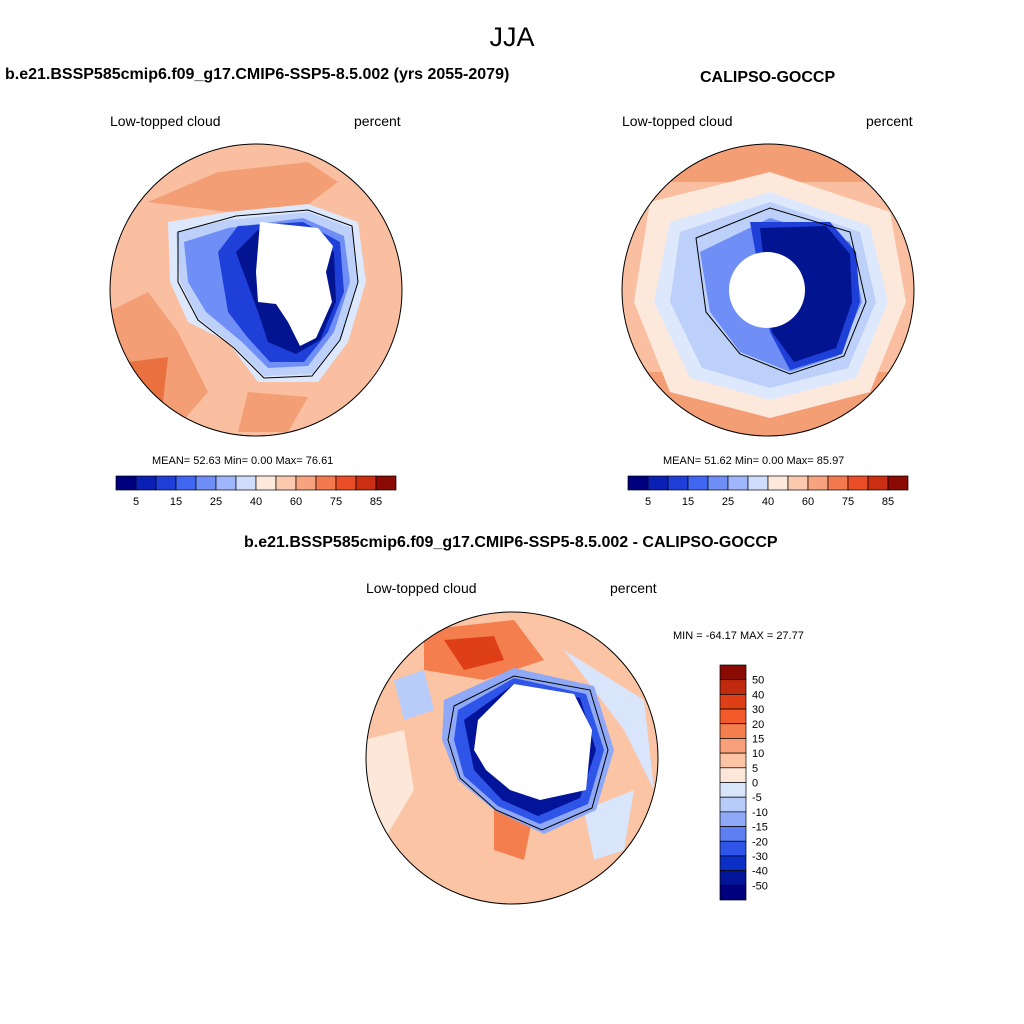 Image resolution: width=1024 pixels, height=1024 pixels. I want to click on panel-1-variable-label: Low-topped cloud, so click(165, 121).